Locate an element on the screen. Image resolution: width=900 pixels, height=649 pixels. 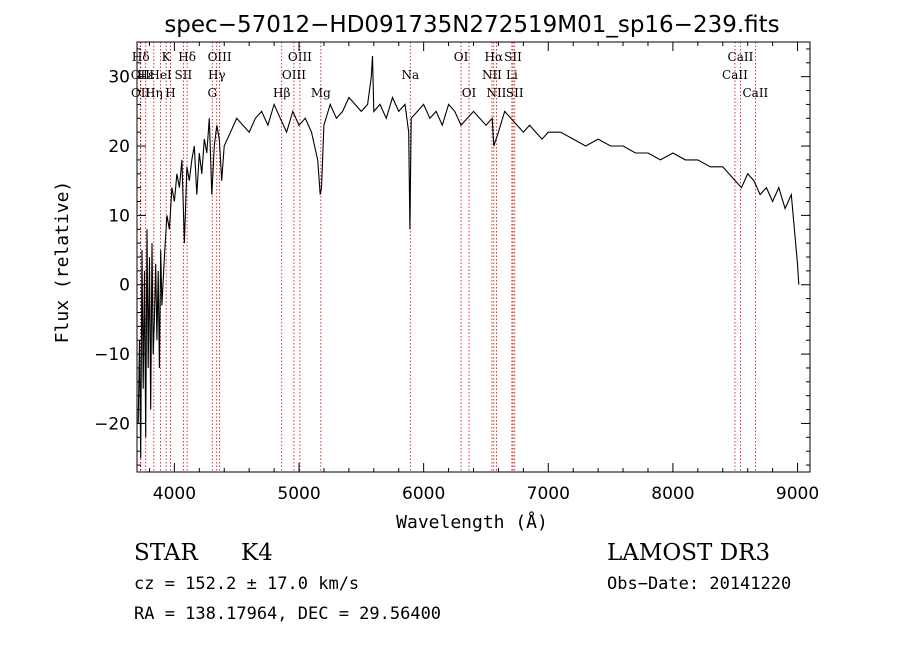
line-label-9: Hδ is located at coordinates (187, 57).